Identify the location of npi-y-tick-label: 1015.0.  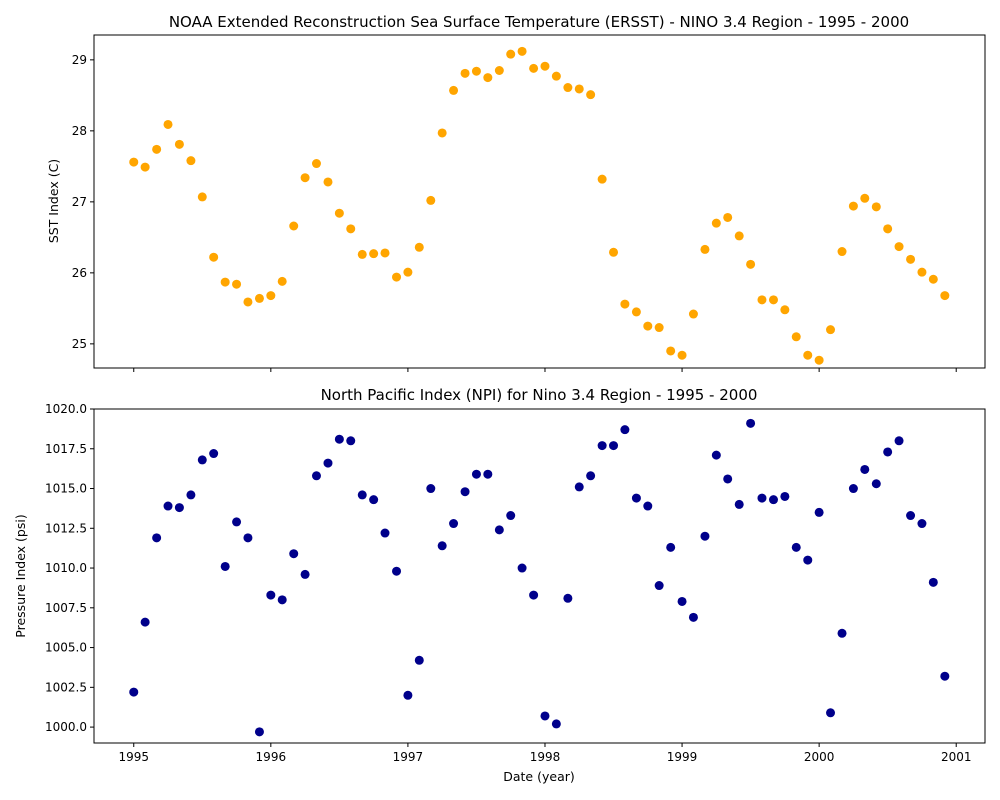
(66, 489).